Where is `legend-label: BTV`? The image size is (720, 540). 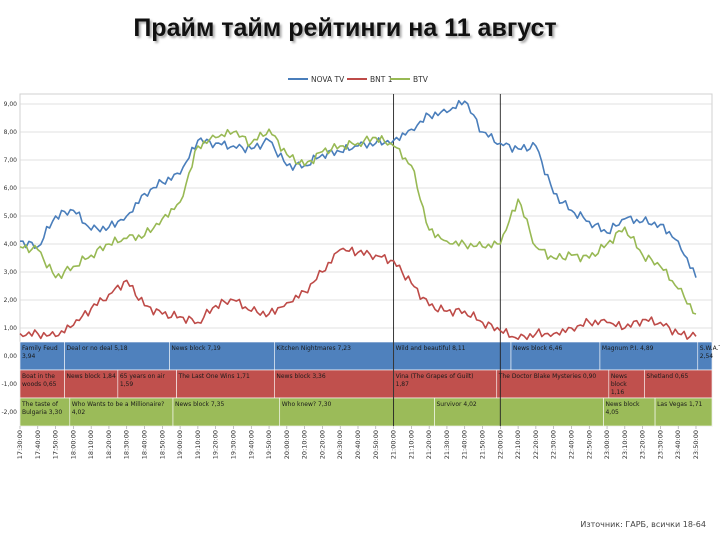
legend-label: BTV is located at coordinates (421, 79).